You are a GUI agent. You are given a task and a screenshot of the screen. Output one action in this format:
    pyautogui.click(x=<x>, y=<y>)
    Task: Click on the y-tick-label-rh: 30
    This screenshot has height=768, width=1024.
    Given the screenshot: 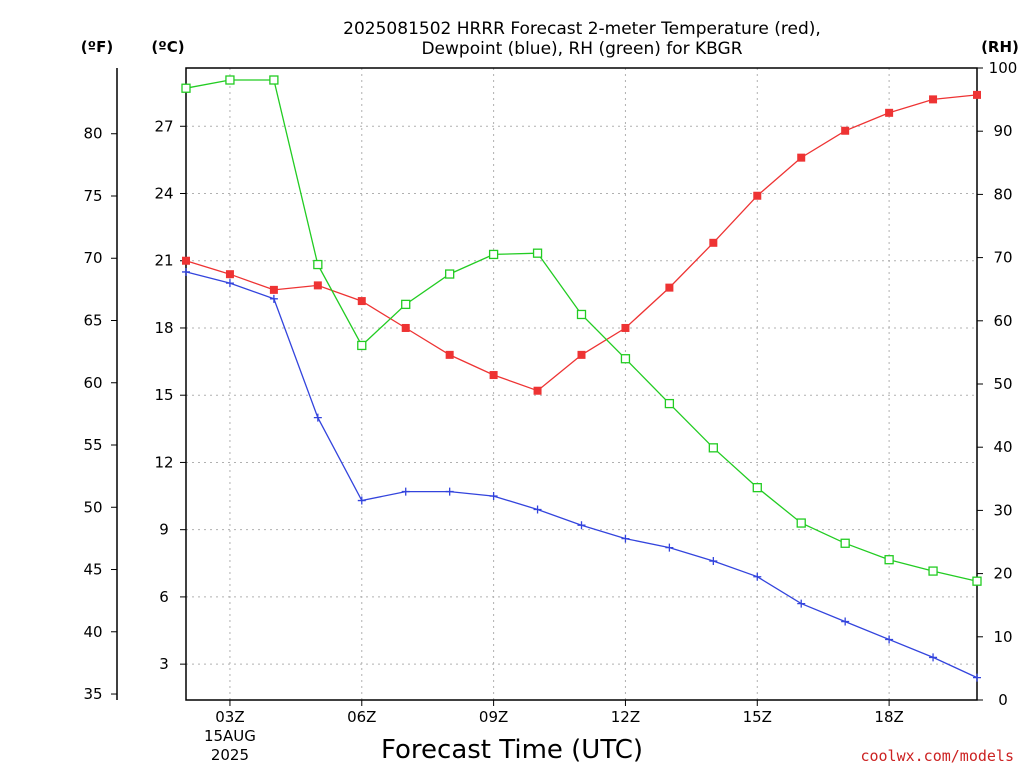 What is the action you would take?
    pyautogui.click(x=1002, y=510)
    